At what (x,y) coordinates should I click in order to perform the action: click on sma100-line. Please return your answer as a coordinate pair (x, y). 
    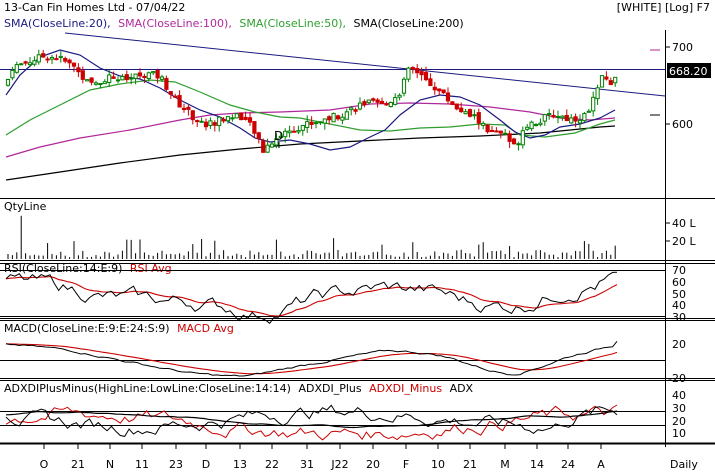
    Looking at the image, I should click on (310, 130).